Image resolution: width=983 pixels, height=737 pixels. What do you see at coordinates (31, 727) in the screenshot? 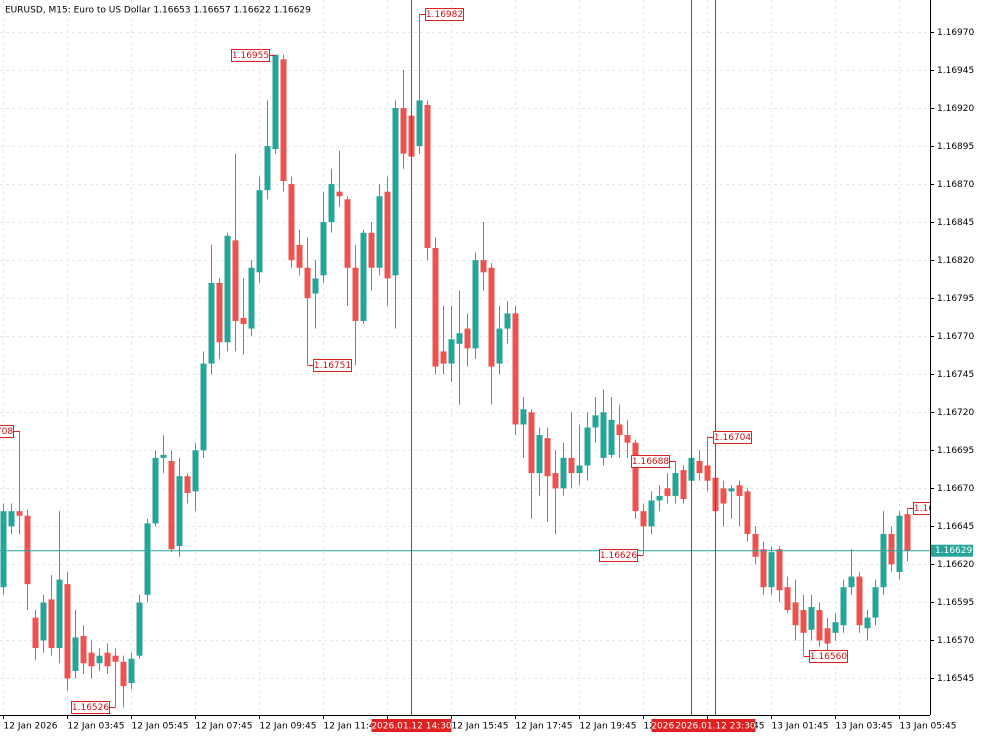
I see `x-tick-label: 12 Jan 2026` at bounding box center [31, 727].